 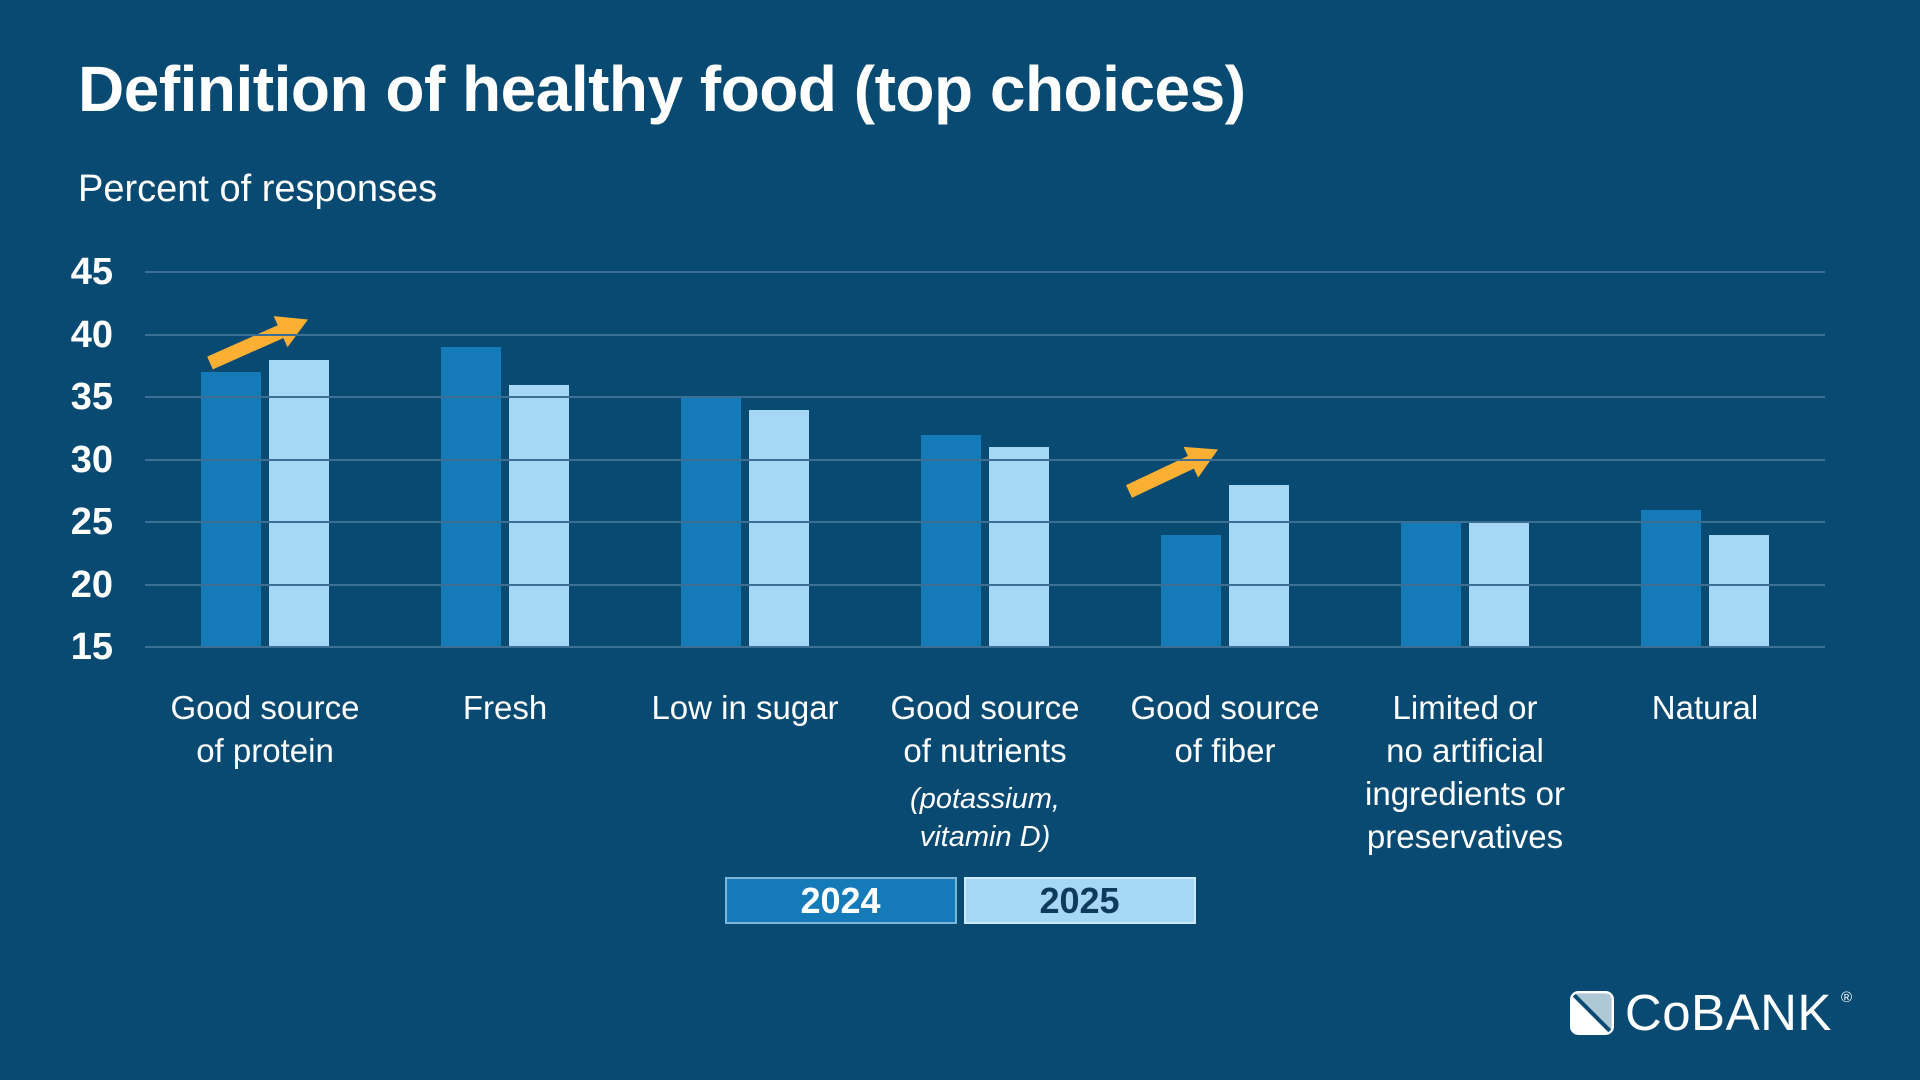 I want to click on category-note-line: vitamin D), so click(x=985, y=837).